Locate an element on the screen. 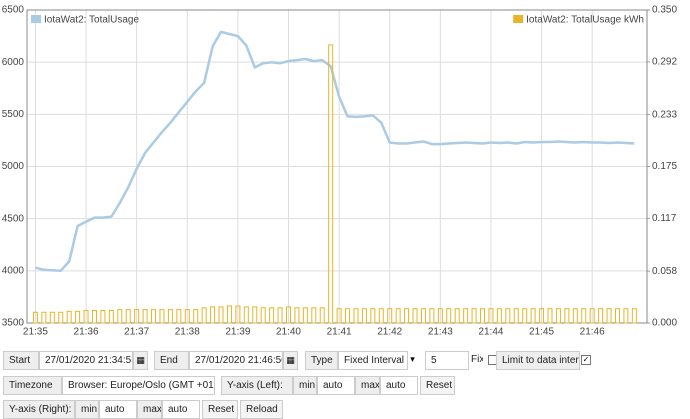 The image size is (690, 419). yright-min-label: min is located at coordinates (87, 409).